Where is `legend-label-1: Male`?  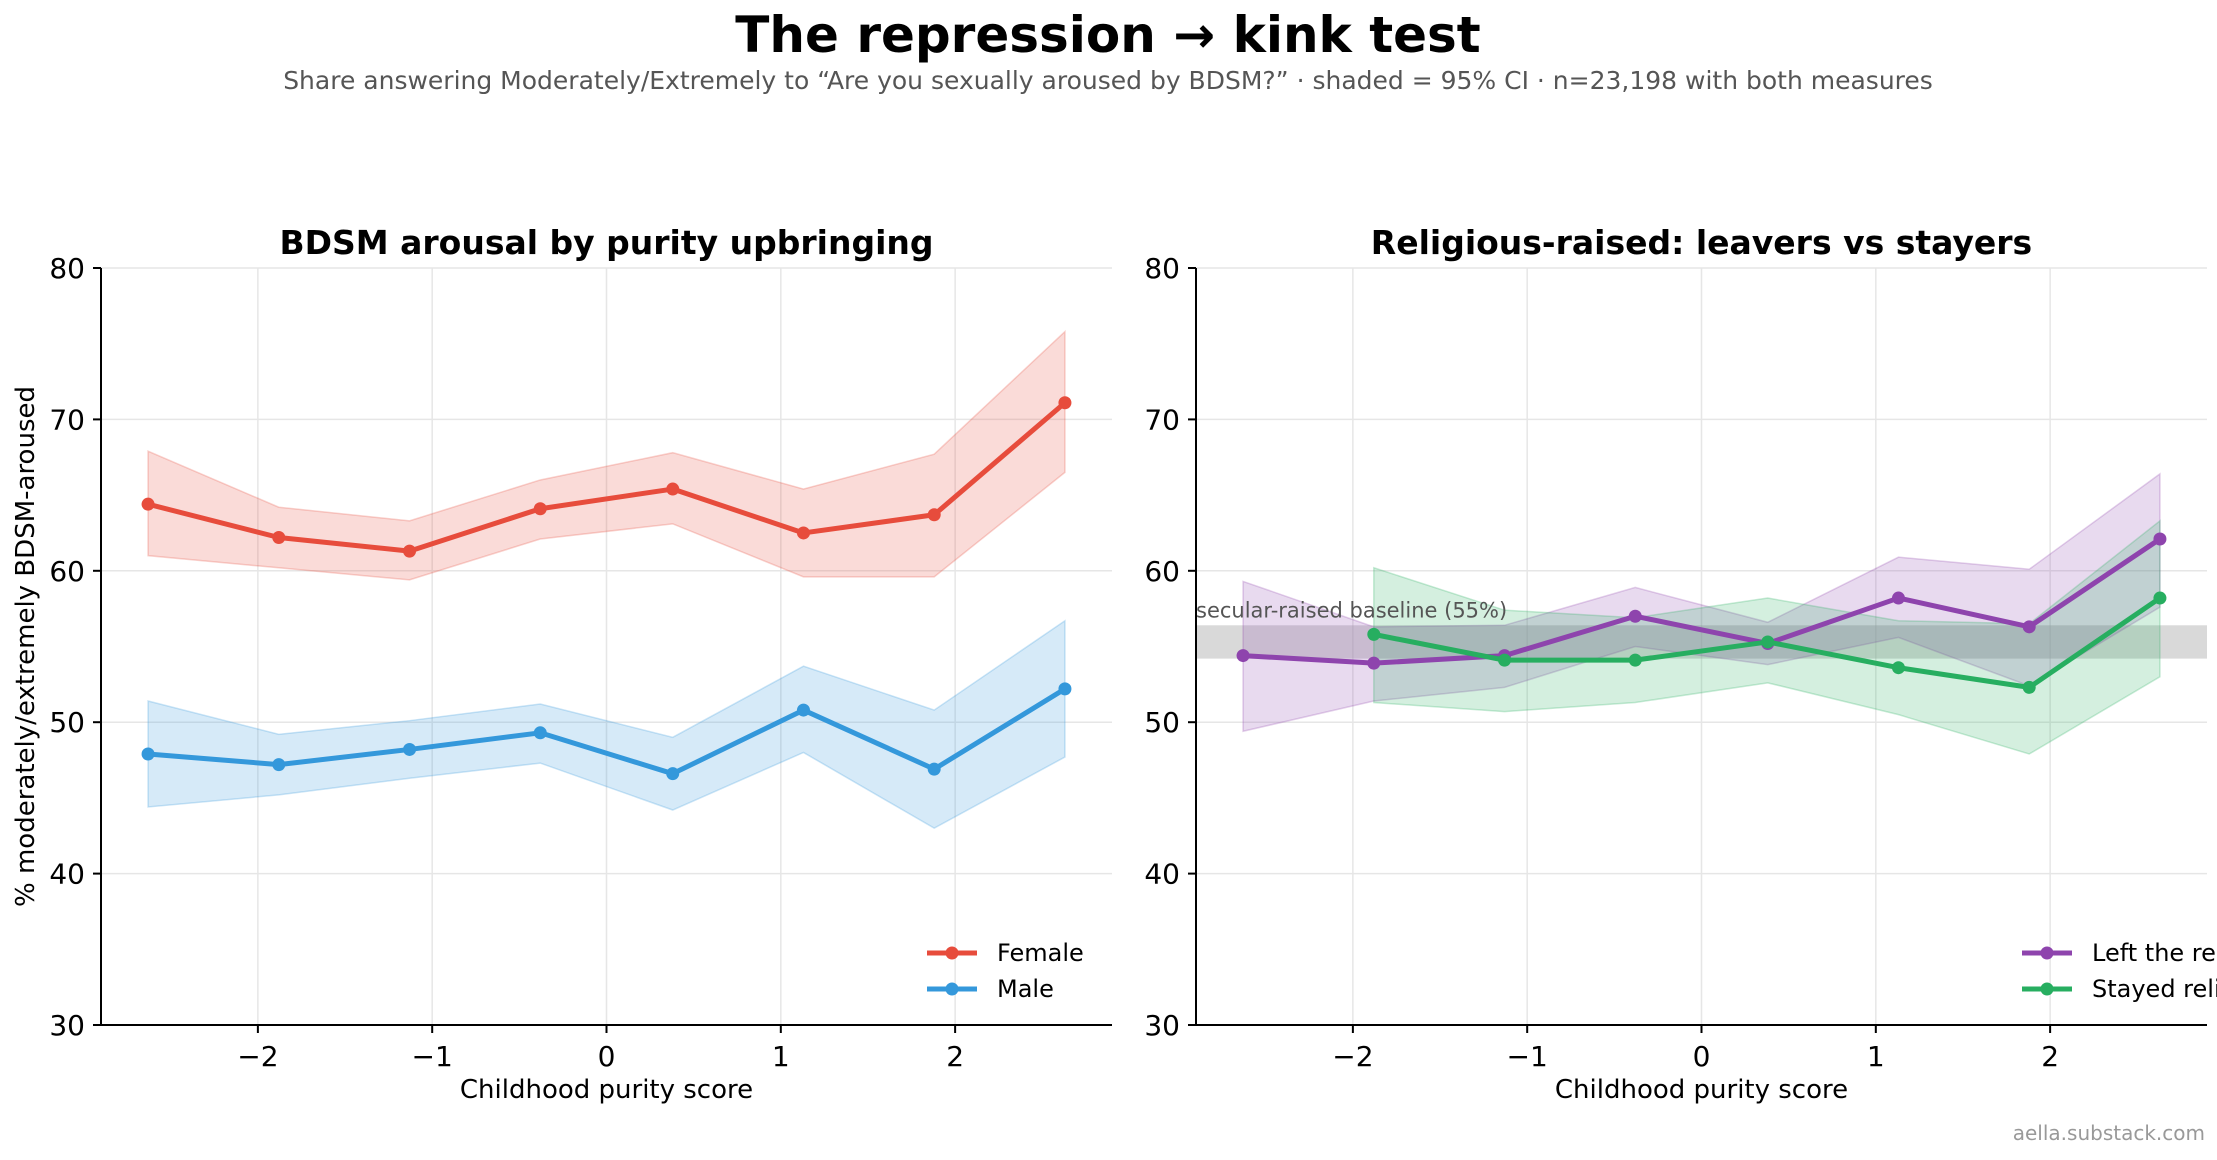 legend-label-1: Male is located at coordinates (1025, 989).